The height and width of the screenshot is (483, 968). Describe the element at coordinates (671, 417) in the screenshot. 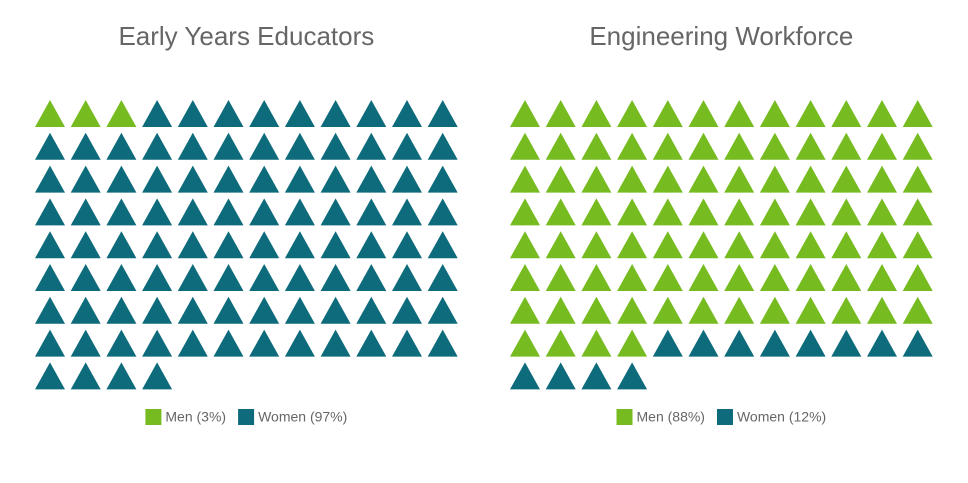

I see `legend-label: Men (88%)` at that location.